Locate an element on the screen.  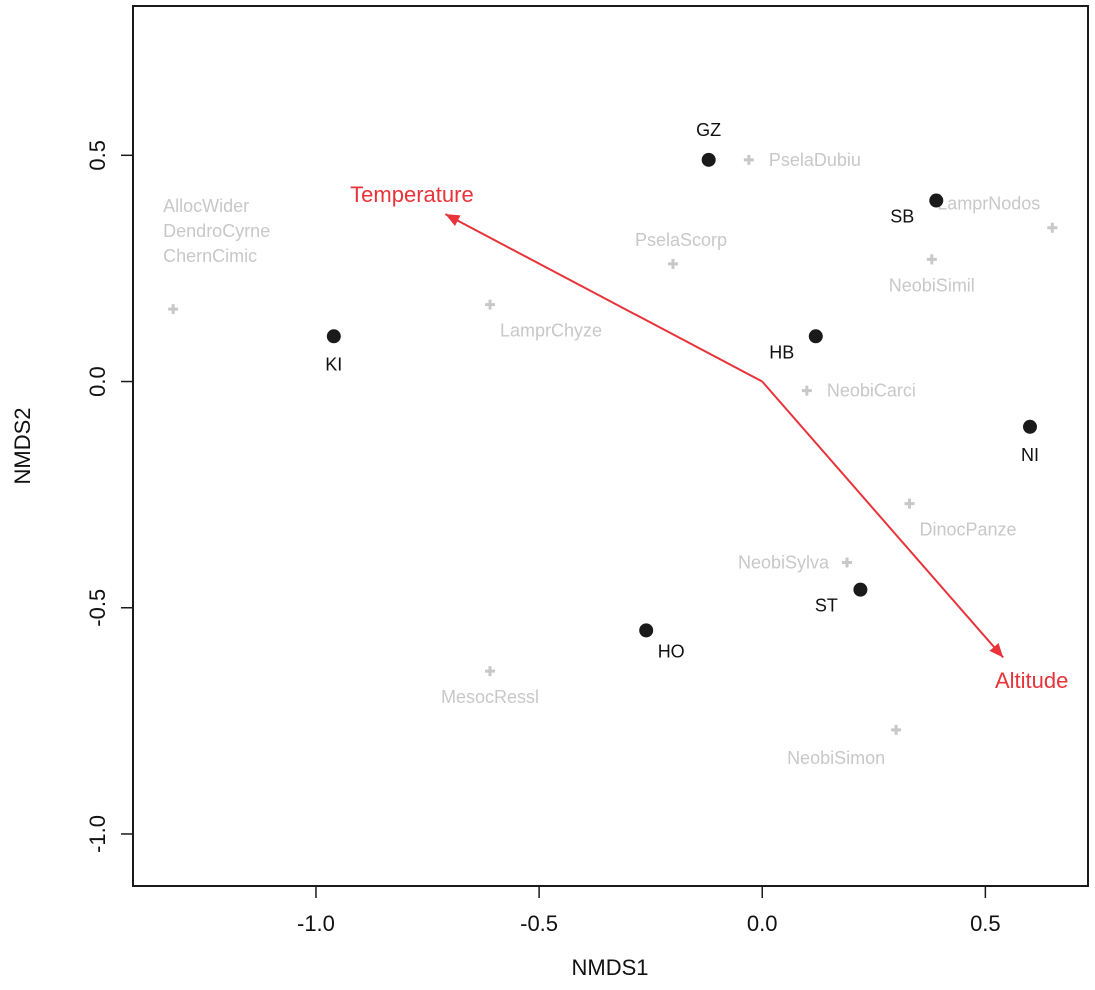
x-tick-label: 0.5 is located at coordinates (985, 923).